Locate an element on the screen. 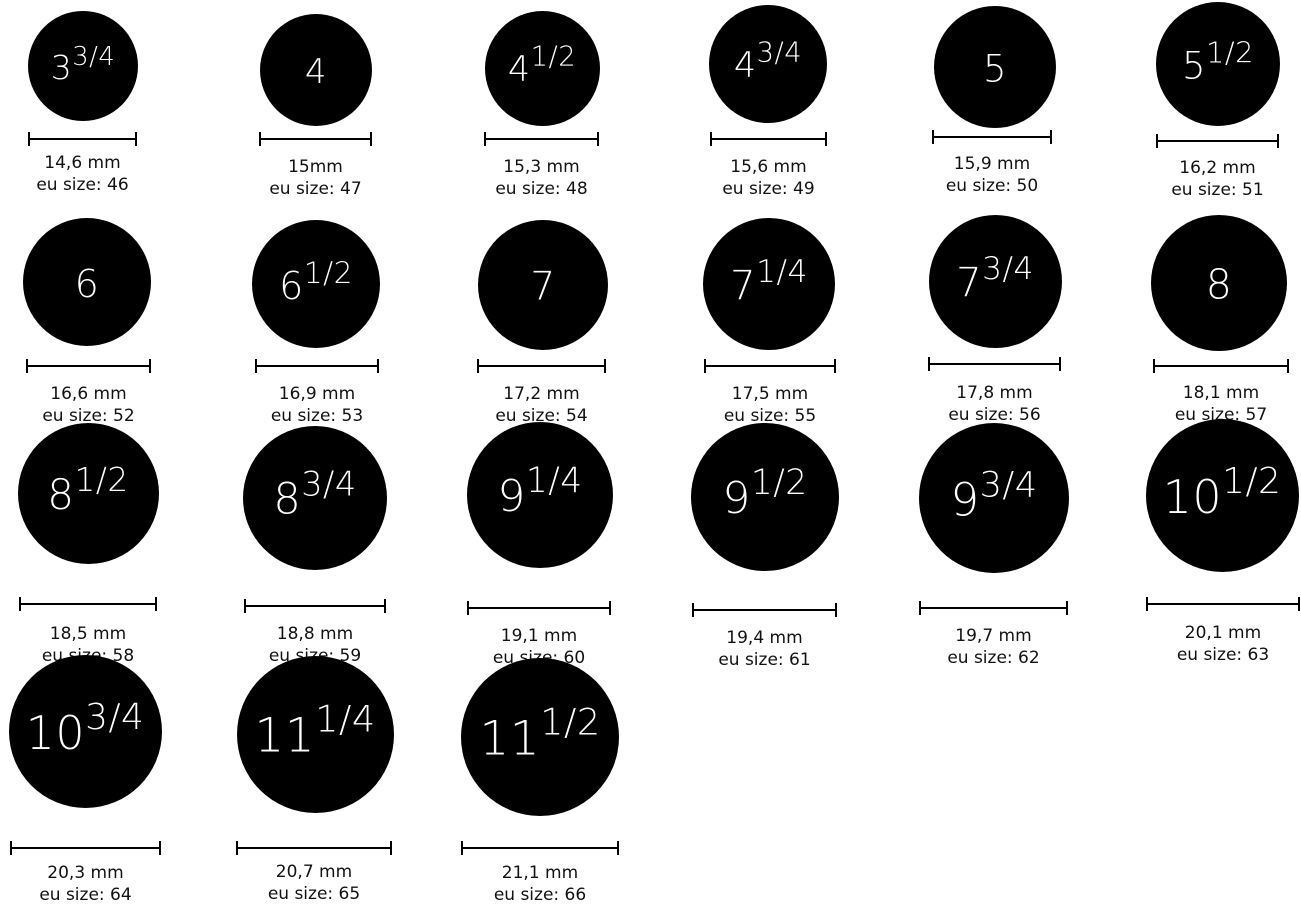 The image size is (1301, 906). diameter-mm-text: 15,3 mm is located at coordinates (542, 167).